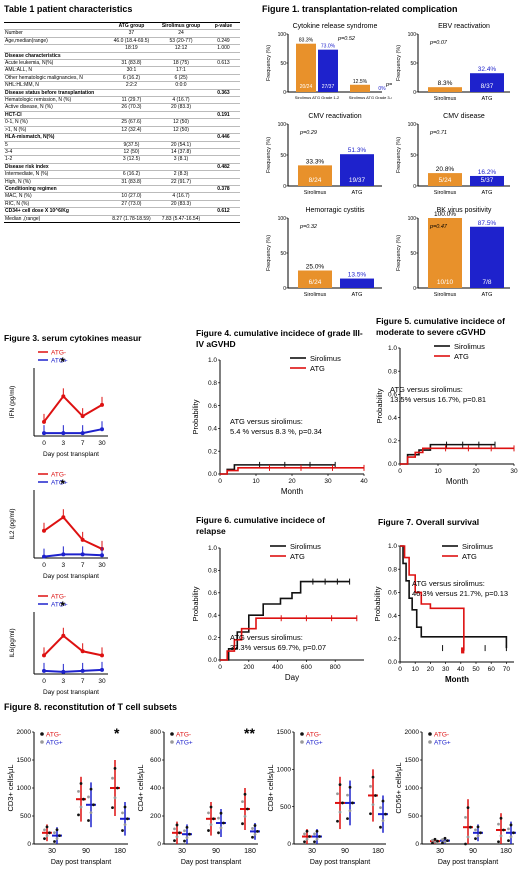 This screenshot has width=520, height=876. I want to click on x-tick-label: 180, so click(250, 851).